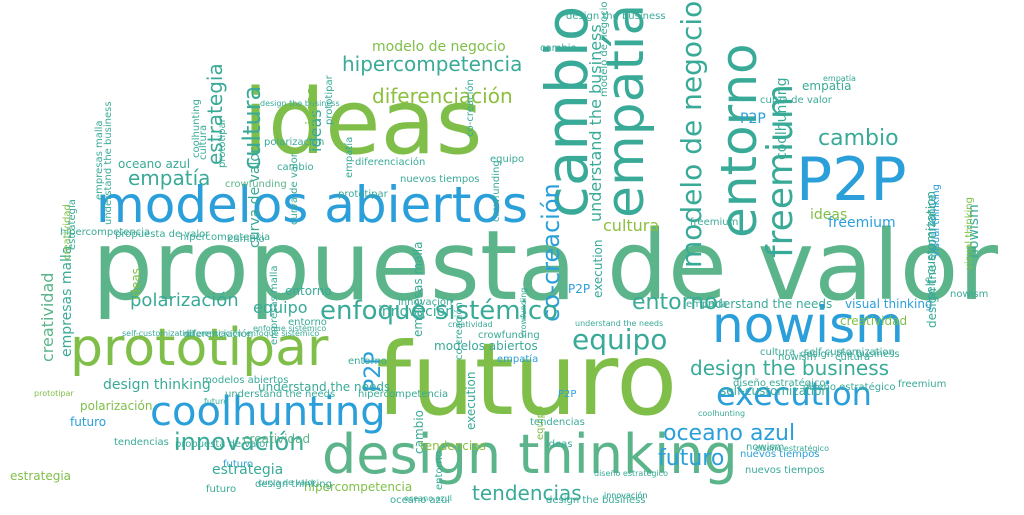 Image resolution: width=1024 pixels, height=515 pixels. I want to click on cloud-word: crowfunding, so click(509, 335).